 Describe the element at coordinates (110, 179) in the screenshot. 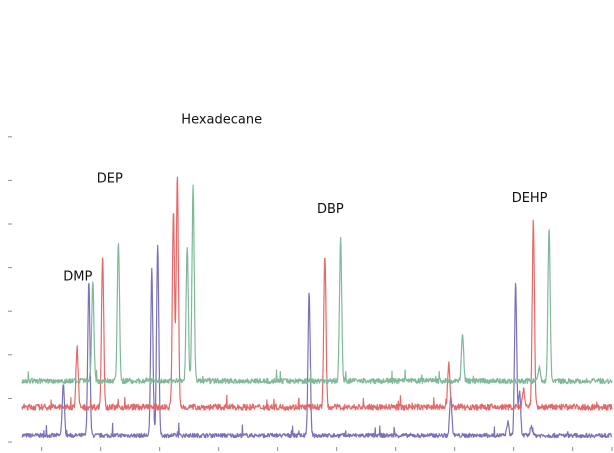

I see `peak-label-dep: DEP` at that location.